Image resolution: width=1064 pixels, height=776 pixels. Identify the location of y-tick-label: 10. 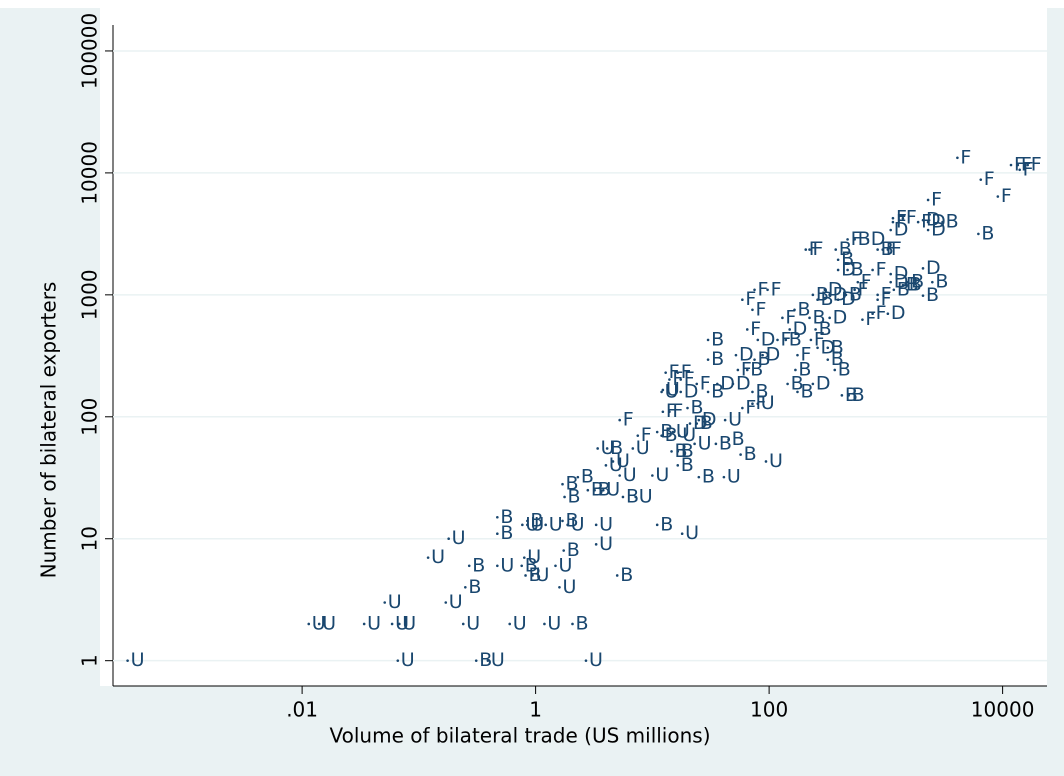
(90, 538).